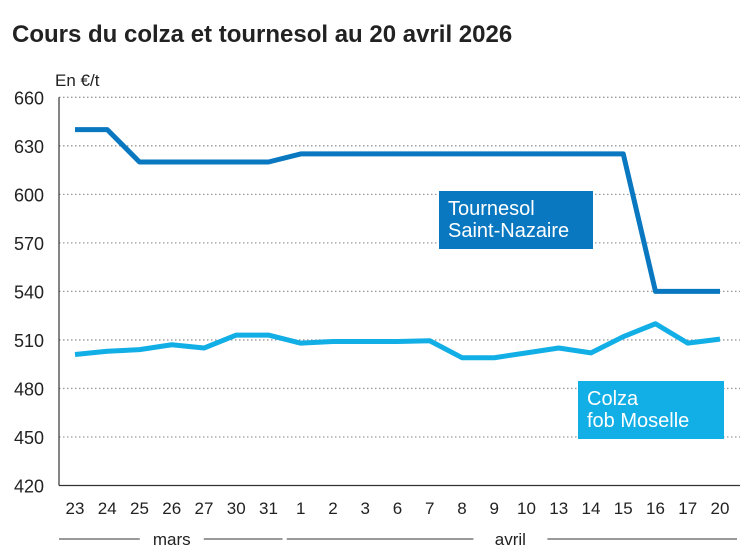 The width and height of the screenshot is (747, 558). Describe the element at coordinates (591, 508) in the screenshot. I see `x-tick-label: 14` at that location.